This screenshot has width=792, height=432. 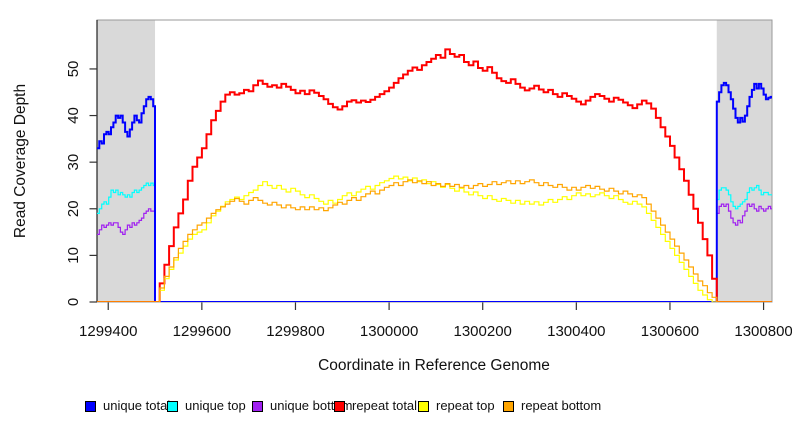 I want to click on x-tick-label: 1299800, so click(x=295, y=331).